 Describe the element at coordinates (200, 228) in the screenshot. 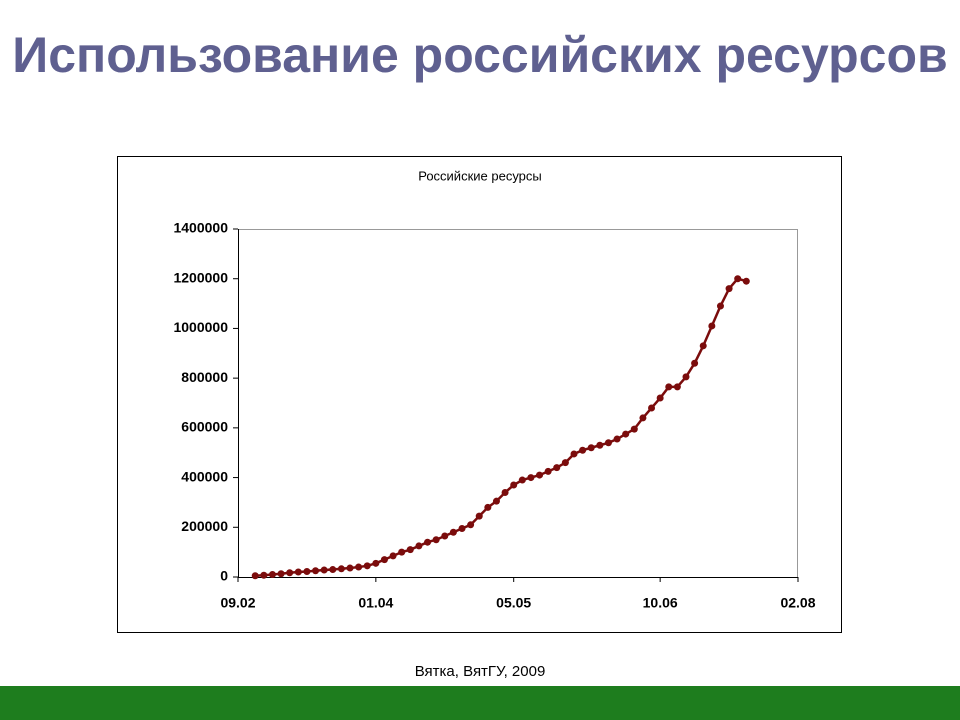

I see `y-tick-label: 1400000` at that location.